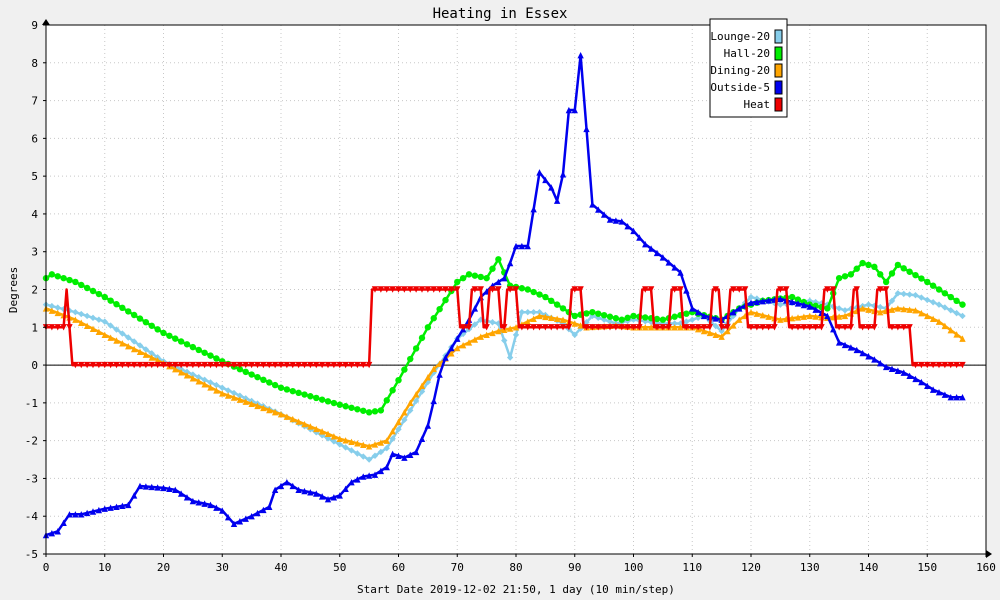  Describe the element at coordinates (222, 567) in the screenshot. I see `x-tick-label: 30` at that location.